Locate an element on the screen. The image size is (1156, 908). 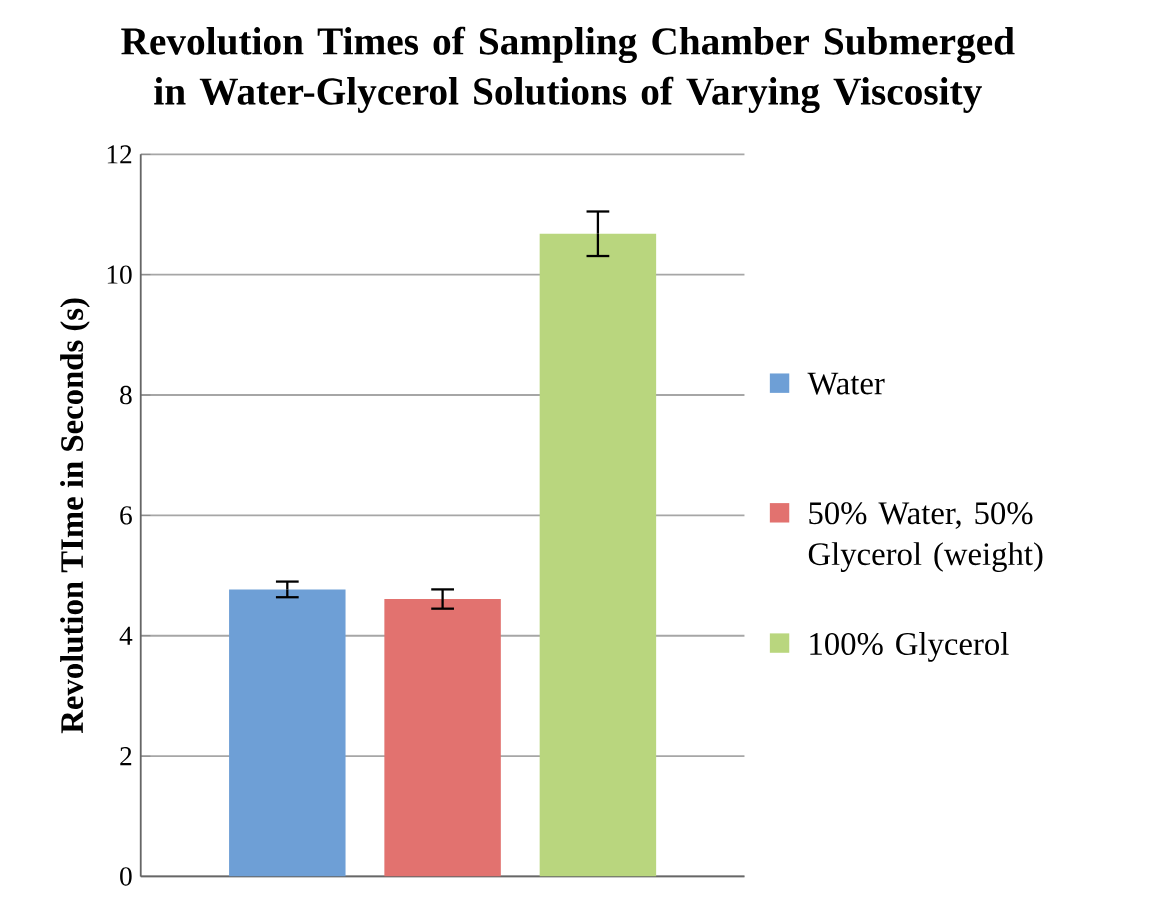
y-tick-label: 0 is located at coordinates (126, 876).